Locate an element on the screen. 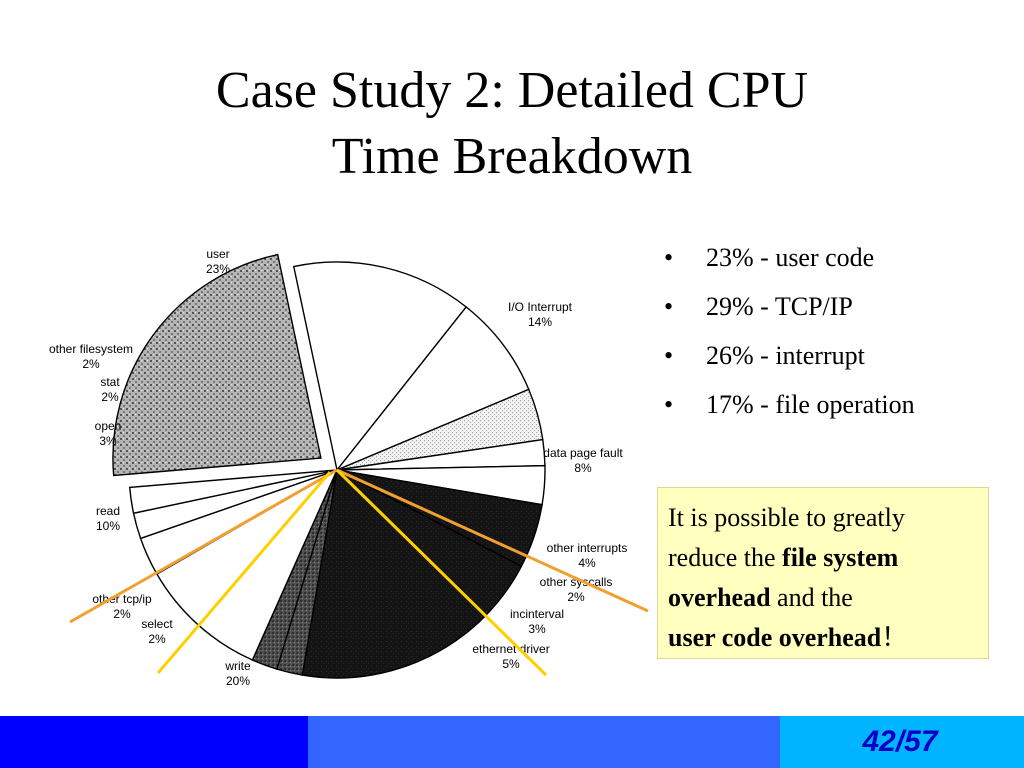 This screenshot has height=768, width=1024. bullet-text: 29% - TCP/IP is located at coordinates (779, 306).